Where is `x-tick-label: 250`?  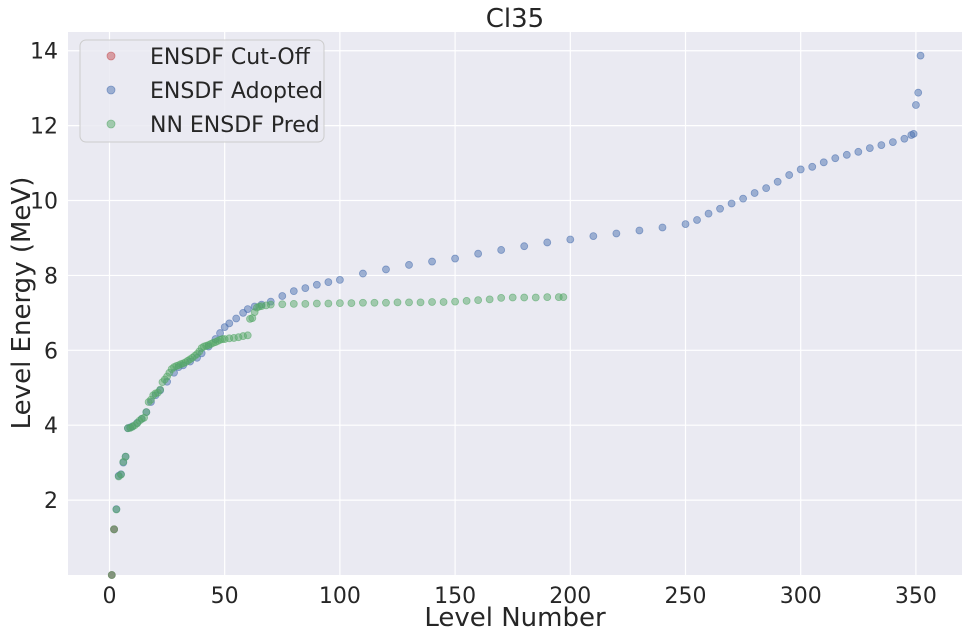
x-tick-label: 250 is located at coordinates (686, 596).